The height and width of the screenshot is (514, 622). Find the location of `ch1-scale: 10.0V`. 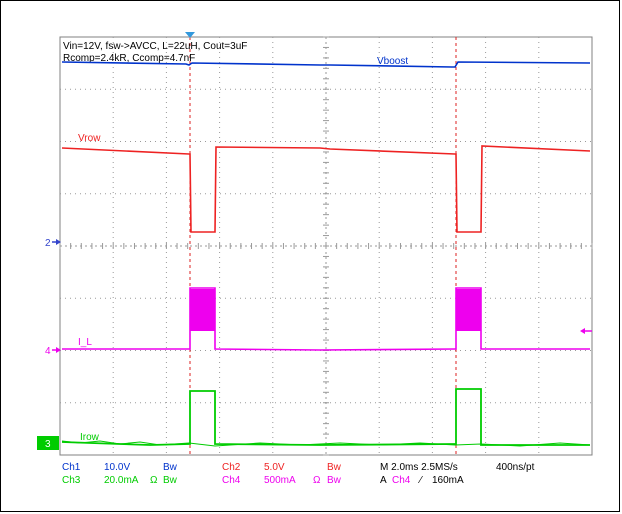

ch1-scale: 10.0V is located at coordinates (117, 467).